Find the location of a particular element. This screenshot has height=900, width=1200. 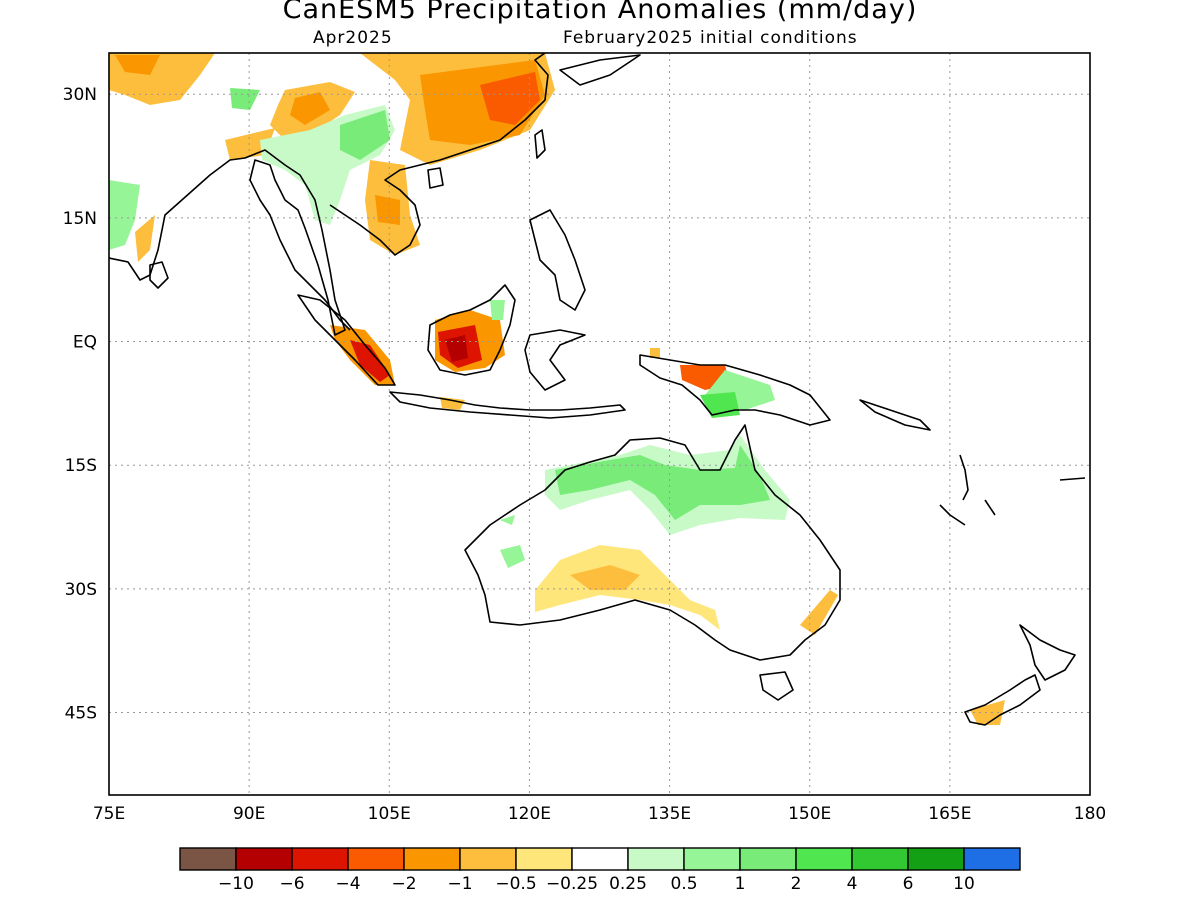

lat-tick-label: 15N is located at coordinates (80, 219).